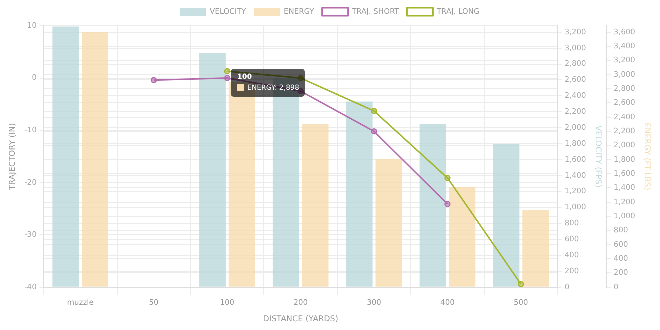 Image resolution: width=660 pixels, height=330 pixels. Describe the element at coordinates (300, 319) in the screenshot. I see `x-axis-title: DISTANCE (YARDS)` at that location.